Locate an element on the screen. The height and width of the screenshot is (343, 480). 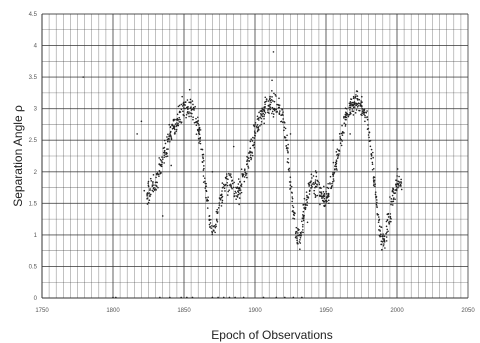
y-tick-label: 1 is located at coordinates (36, 236).